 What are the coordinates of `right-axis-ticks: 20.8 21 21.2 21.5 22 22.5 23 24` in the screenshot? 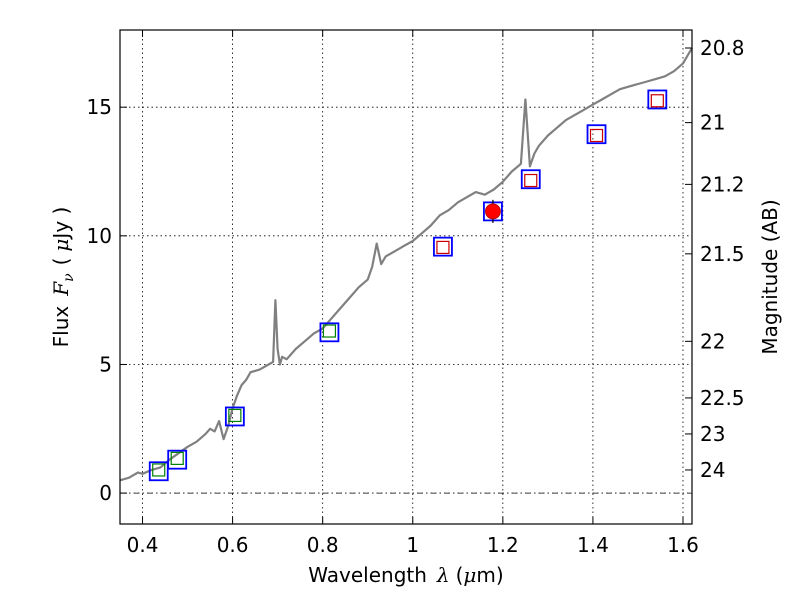 It's located at (715, 259).